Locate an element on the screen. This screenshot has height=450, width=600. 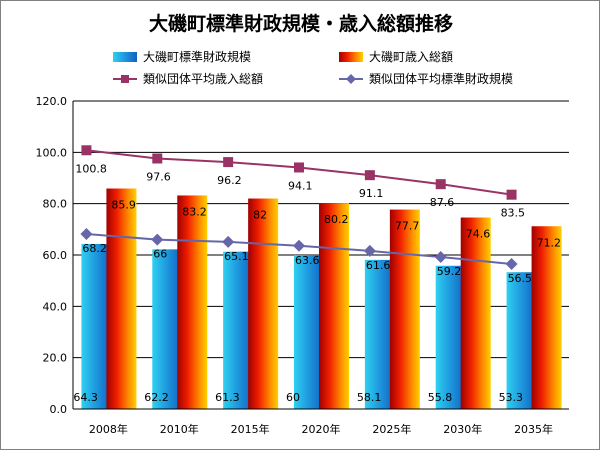
data-label-similar-total-revenue: 83.5 is located at coordinates (513, 213).